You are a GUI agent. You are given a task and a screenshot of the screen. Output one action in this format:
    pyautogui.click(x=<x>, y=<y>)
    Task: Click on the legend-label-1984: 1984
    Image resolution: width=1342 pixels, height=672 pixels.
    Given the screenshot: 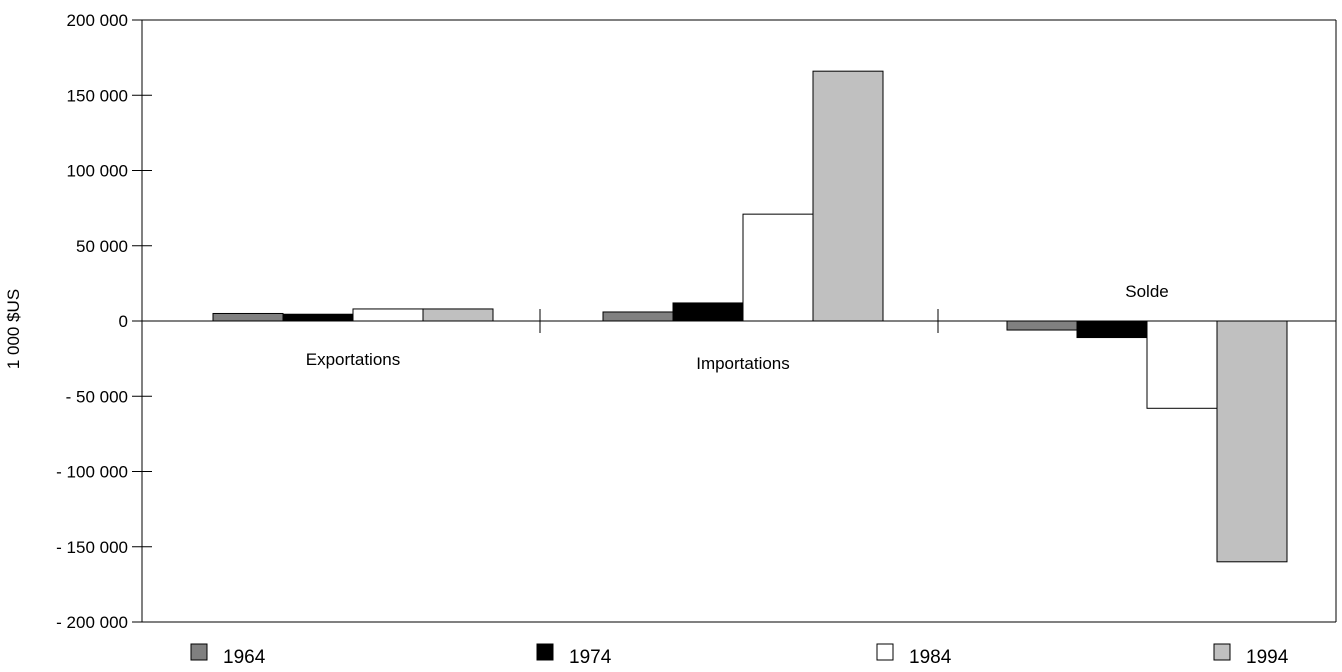 What is the action you would take?
    pyautogui.click(x=930, y=657)
    